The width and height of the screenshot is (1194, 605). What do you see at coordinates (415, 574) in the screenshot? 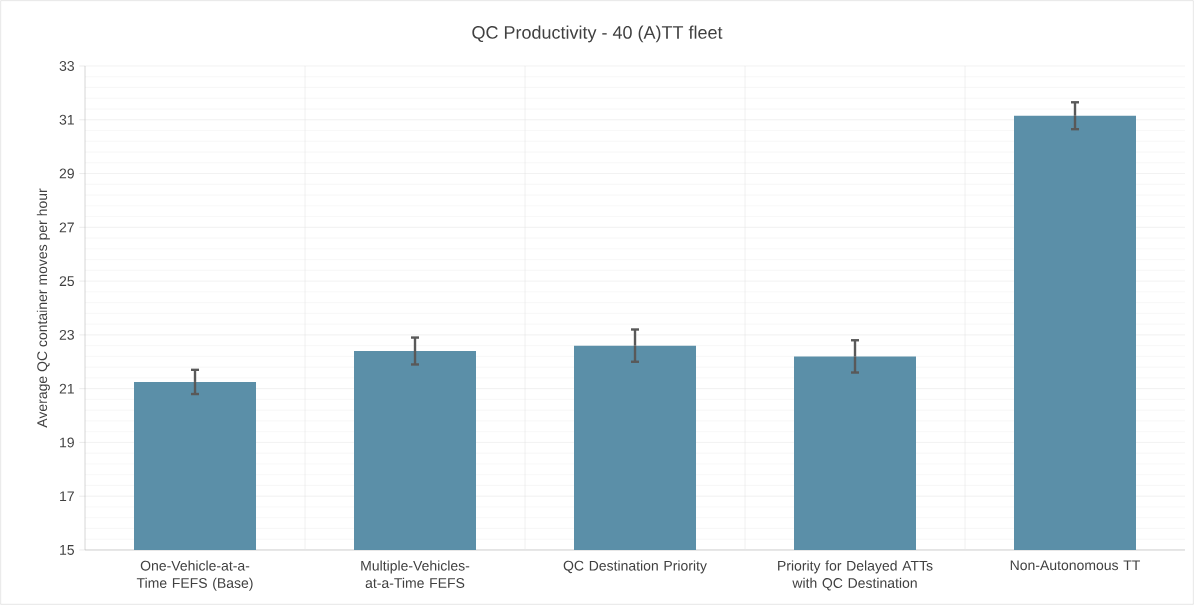
I see `x-tick-label: Multiple-Vehicles-at-a-Time FEFS` at bounding box center [415, 574].